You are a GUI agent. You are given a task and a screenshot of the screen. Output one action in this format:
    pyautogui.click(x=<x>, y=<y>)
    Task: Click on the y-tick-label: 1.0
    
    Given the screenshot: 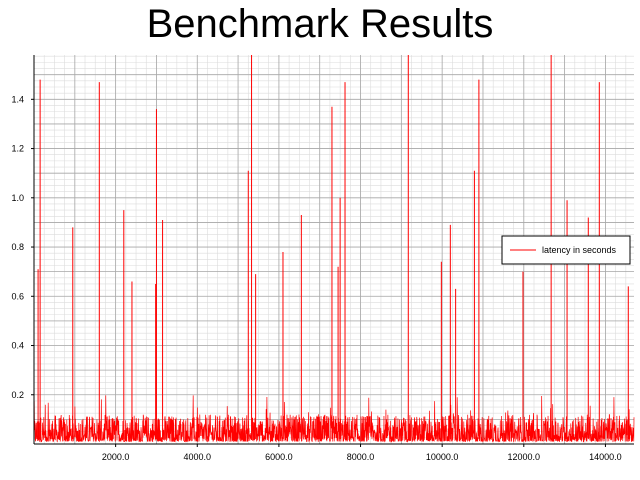 What is the action you would take?
    pyautogui.click(x=17, y=198)
    